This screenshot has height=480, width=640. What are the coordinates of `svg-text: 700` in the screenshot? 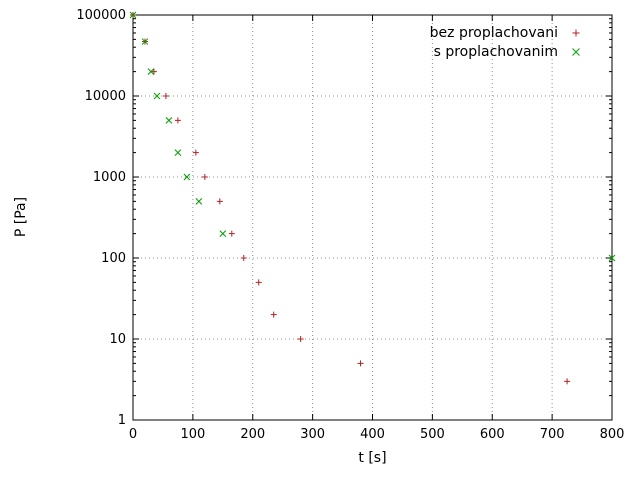 It's located at (552, 434).